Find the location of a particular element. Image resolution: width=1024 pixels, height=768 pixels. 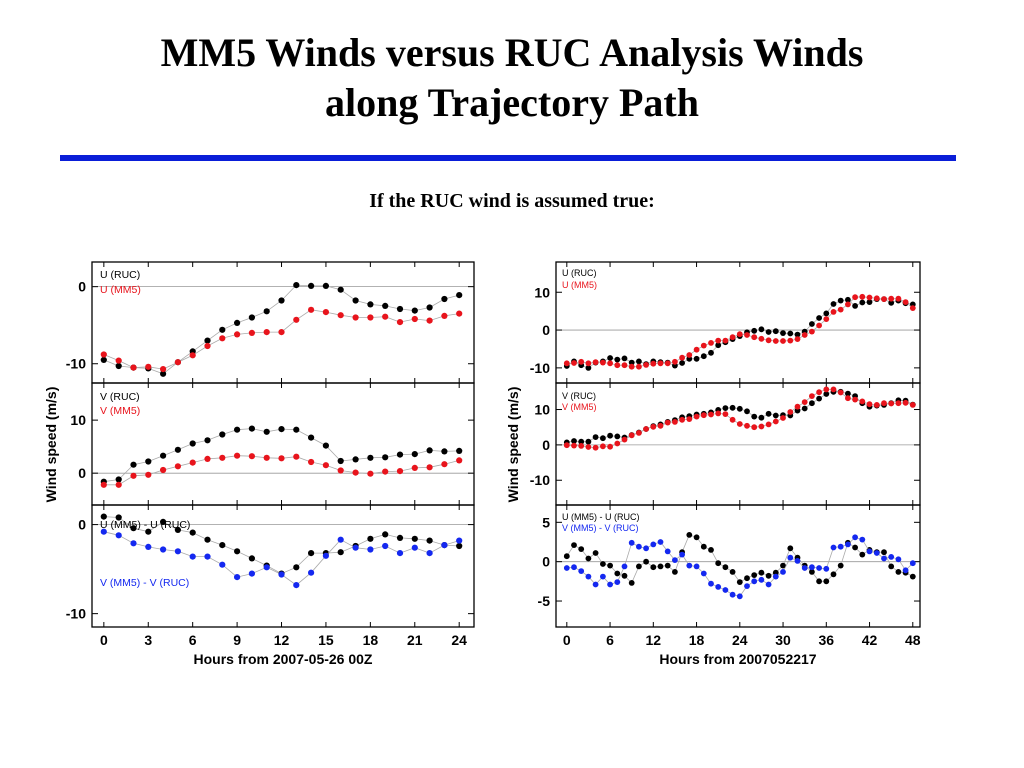

x-tick-label: 3 is located at coordinates (148, 640).